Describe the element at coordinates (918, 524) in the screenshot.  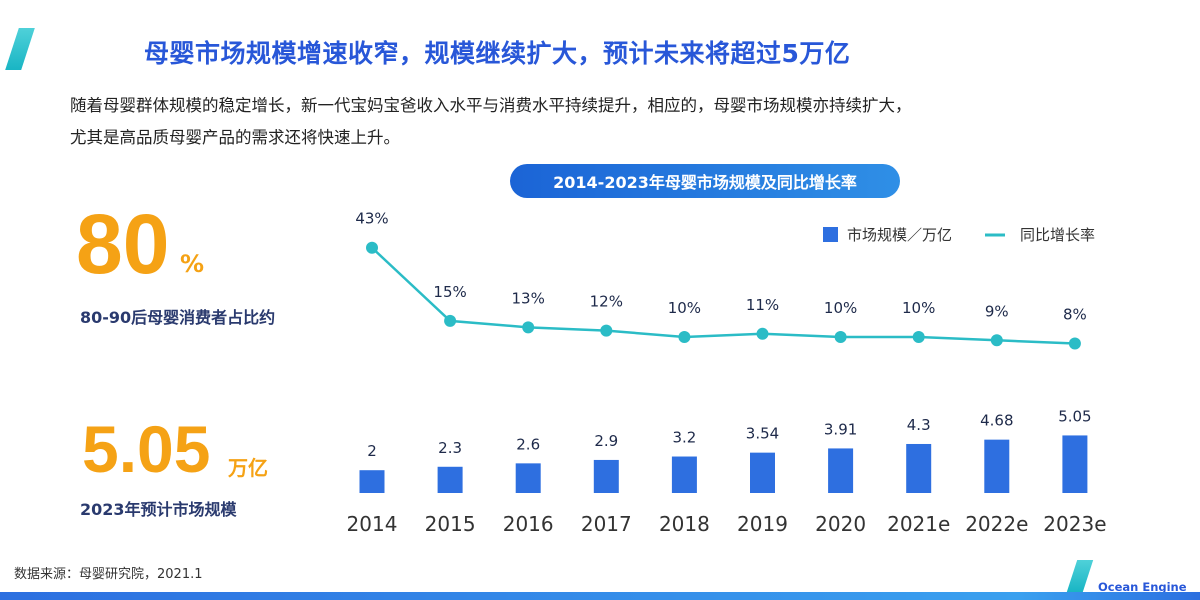
I see `x-tick-2021e: 2021e` at that location.